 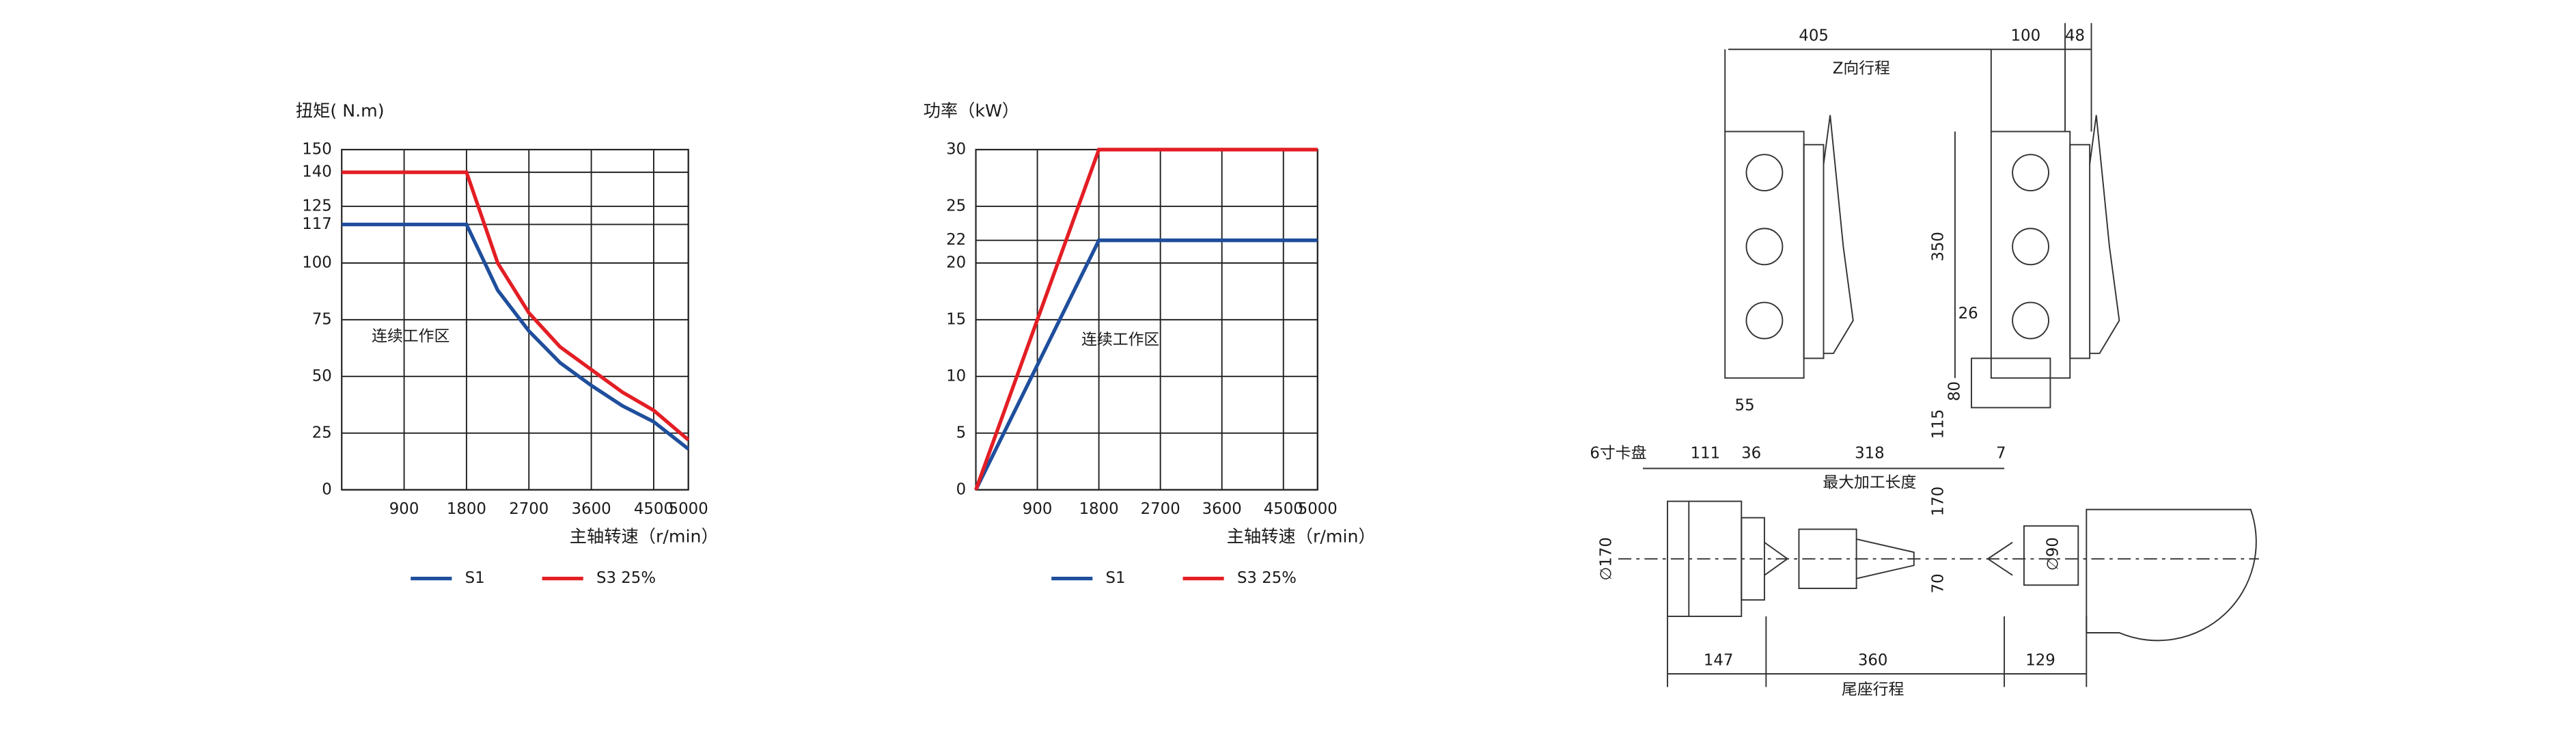 I want to click on dimension: 350, so click(x=1938, y=247).